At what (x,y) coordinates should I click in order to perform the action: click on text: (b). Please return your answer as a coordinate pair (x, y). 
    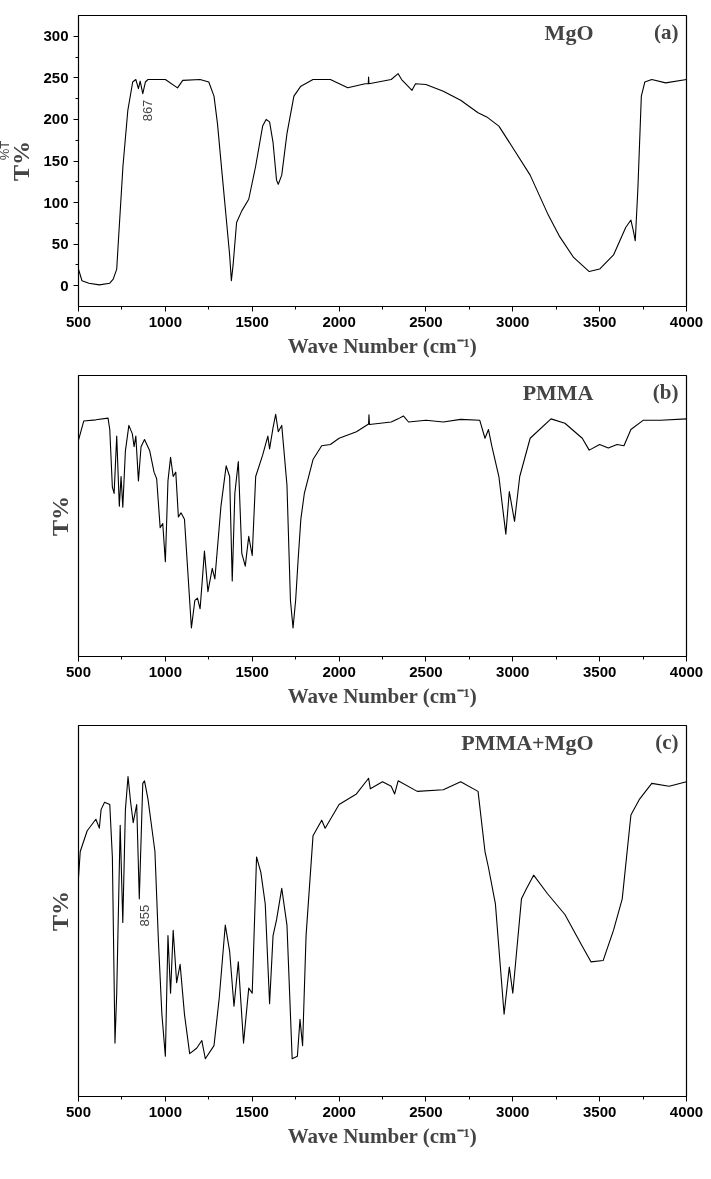
    Looking at the image, I should click on (665, 391).